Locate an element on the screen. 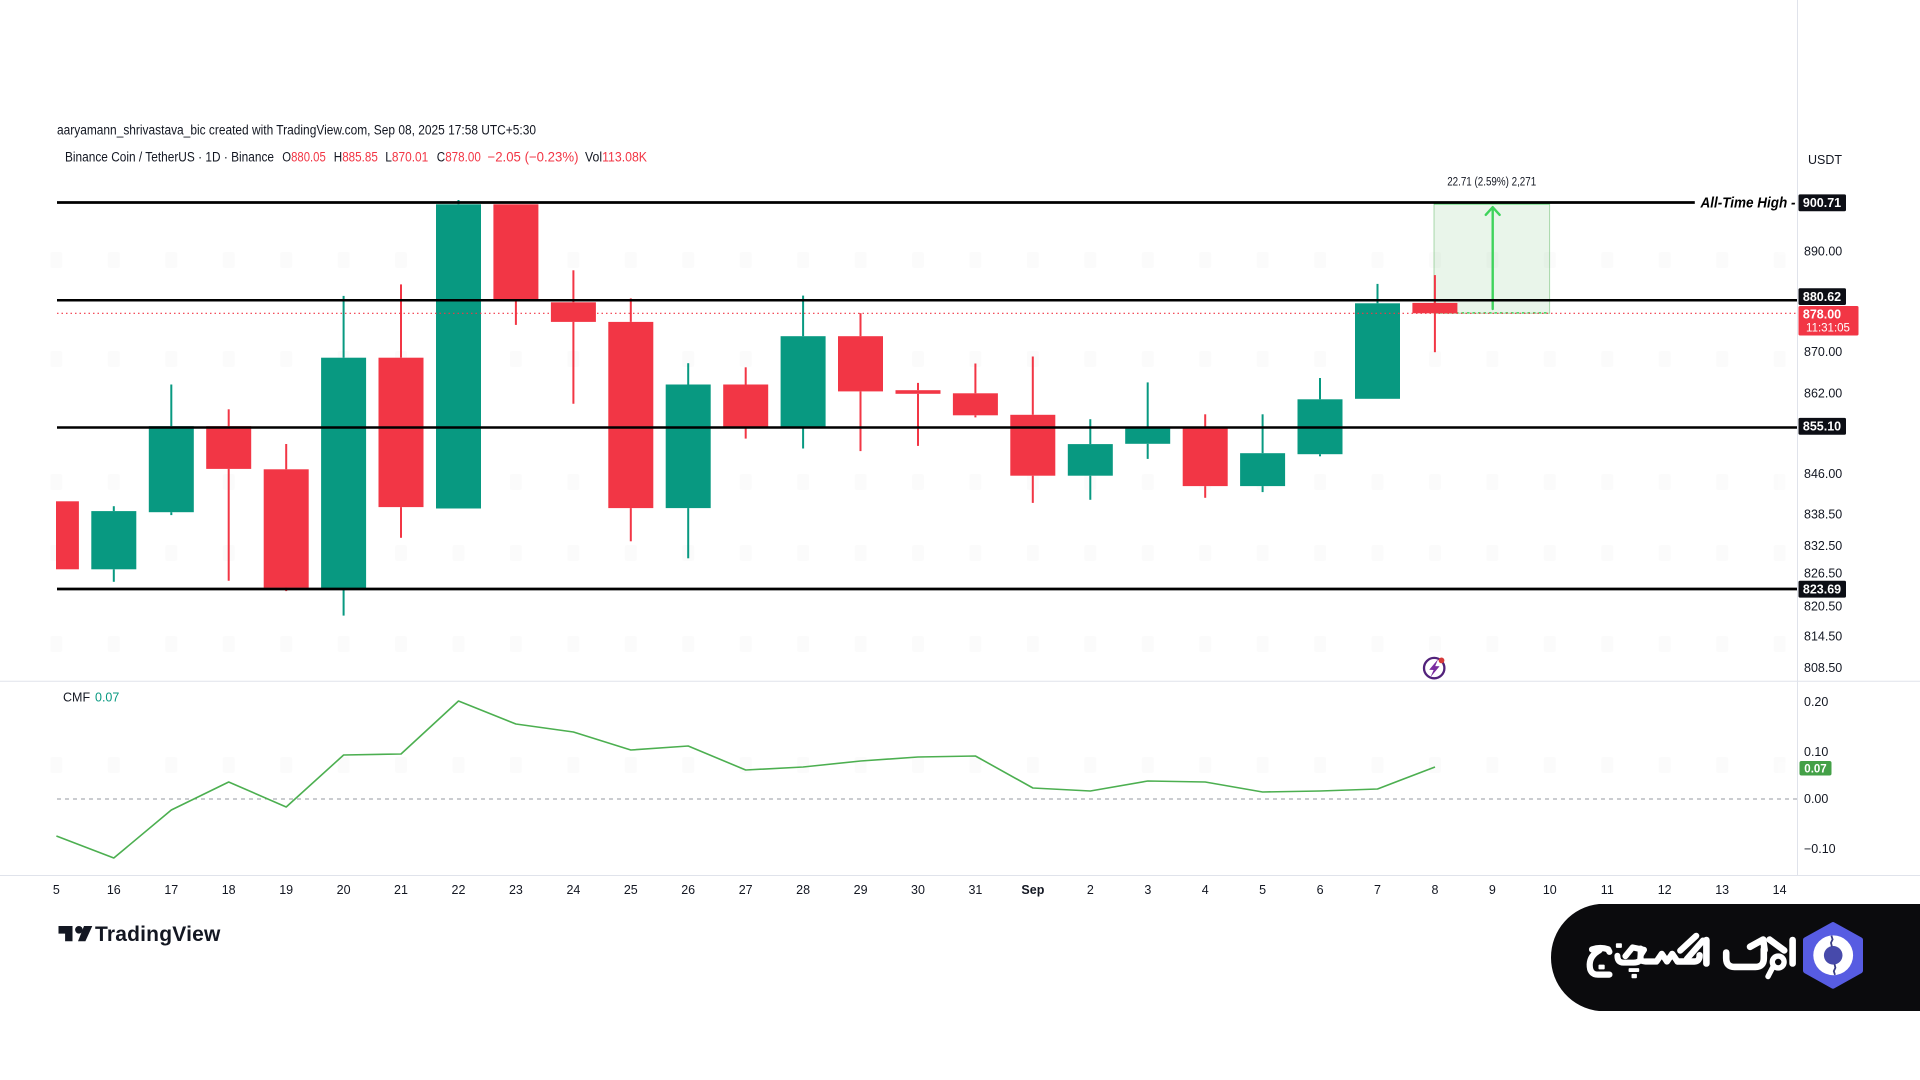 The image size is (1920, 1080). svg-text: 808.50 is located at coordinates (1823, 668).